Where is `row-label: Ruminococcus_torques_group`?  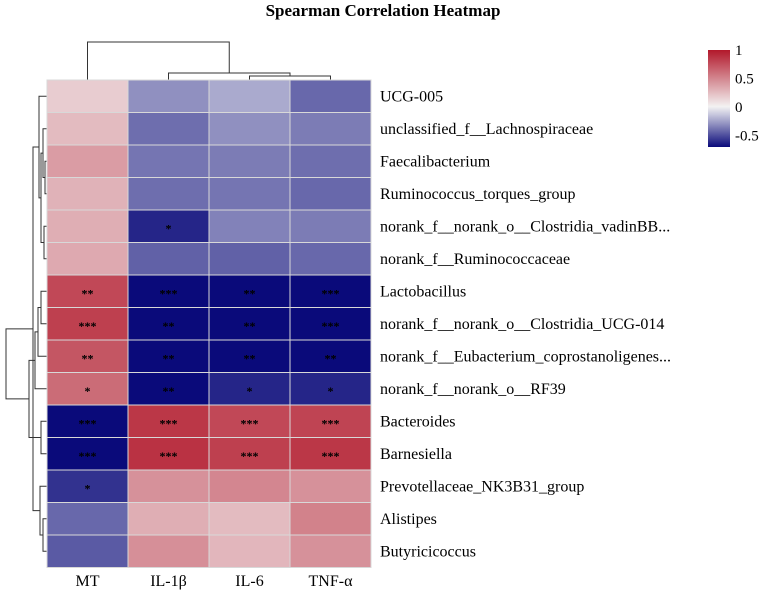
row-label: Ruminococcus_torques_group is located at coordinates (478, 194).